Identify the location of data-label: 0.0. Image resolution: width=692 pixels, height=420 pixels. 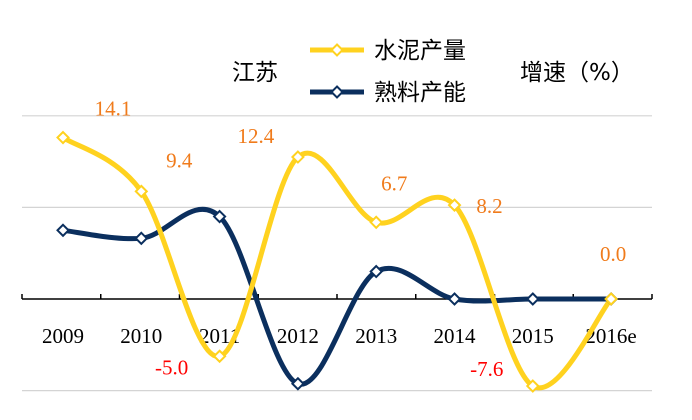
(613, 254).